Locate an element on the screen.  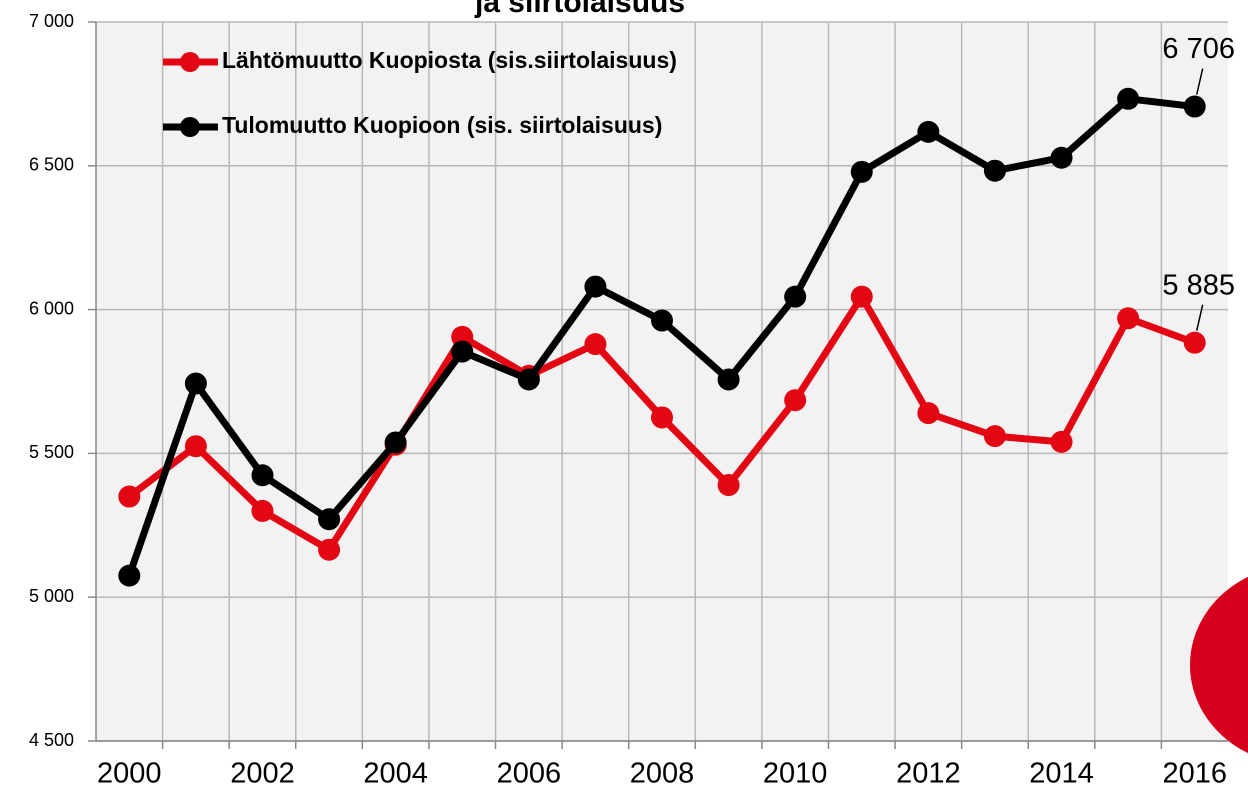
x-tick-label: 2004 is located at coordinates (395, 774).